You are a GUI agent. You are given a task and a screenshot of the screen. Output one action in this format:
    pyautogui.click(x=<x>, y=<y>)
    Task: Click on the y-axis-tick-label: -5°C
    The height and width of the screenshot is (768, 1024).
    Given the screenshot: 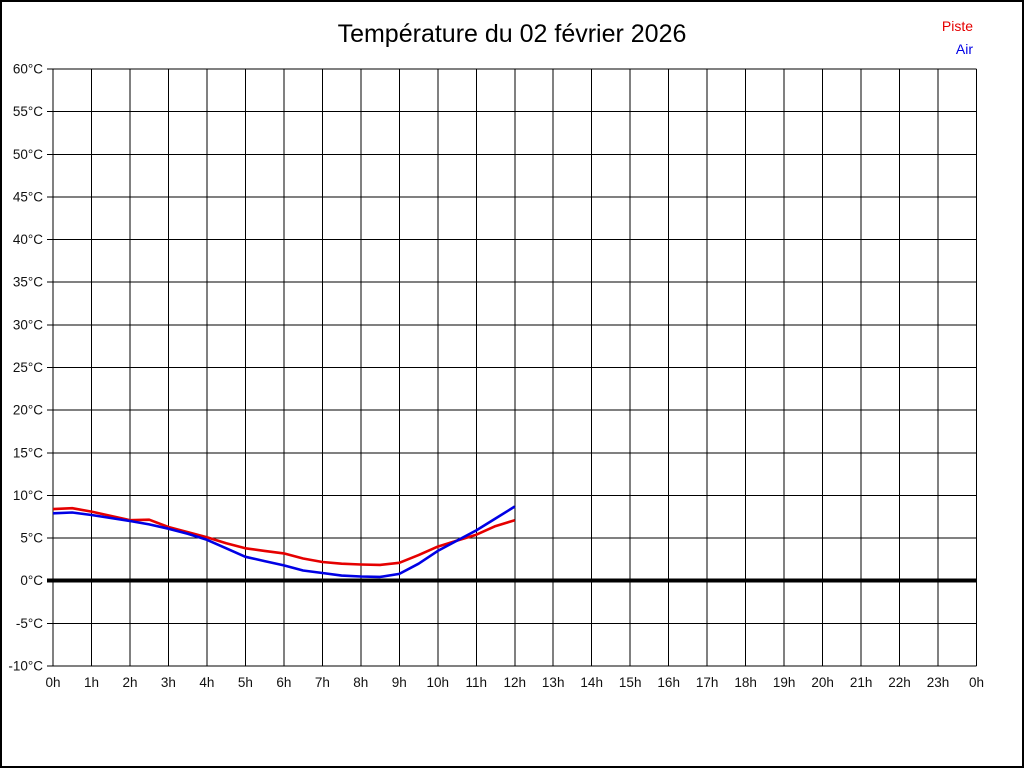 What is the action you would take?
    pyautogui.click(x=29, y=623)
    